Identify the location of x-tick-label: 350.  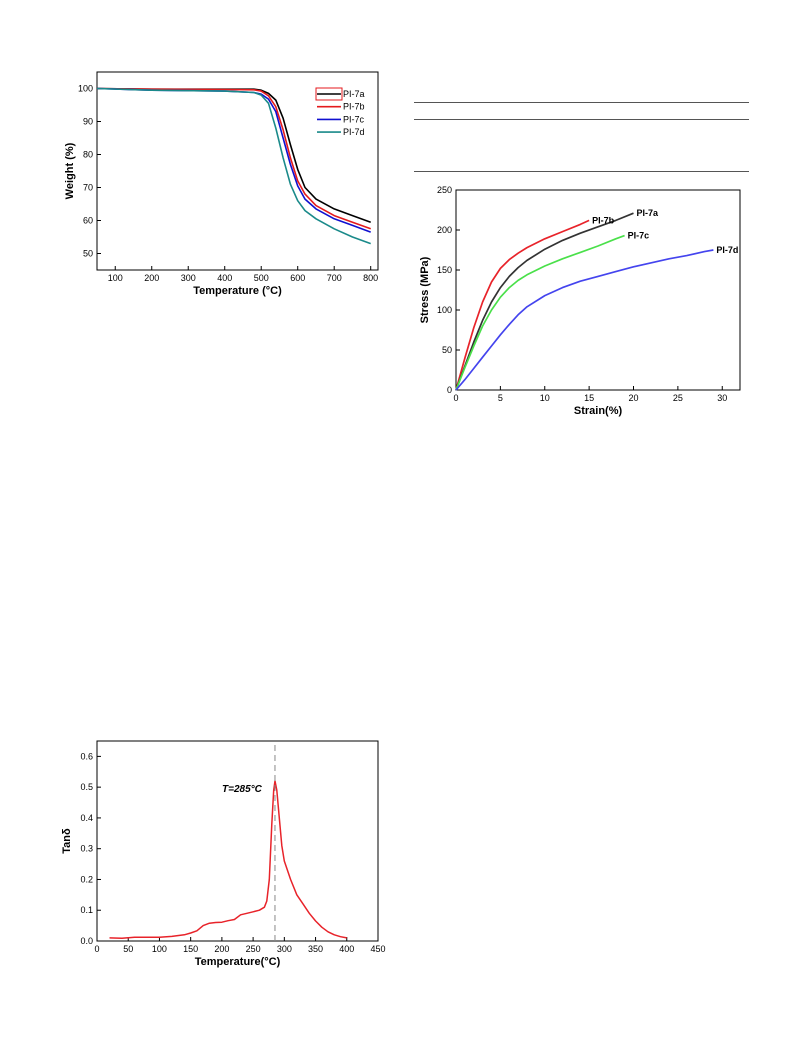
(315, 949).